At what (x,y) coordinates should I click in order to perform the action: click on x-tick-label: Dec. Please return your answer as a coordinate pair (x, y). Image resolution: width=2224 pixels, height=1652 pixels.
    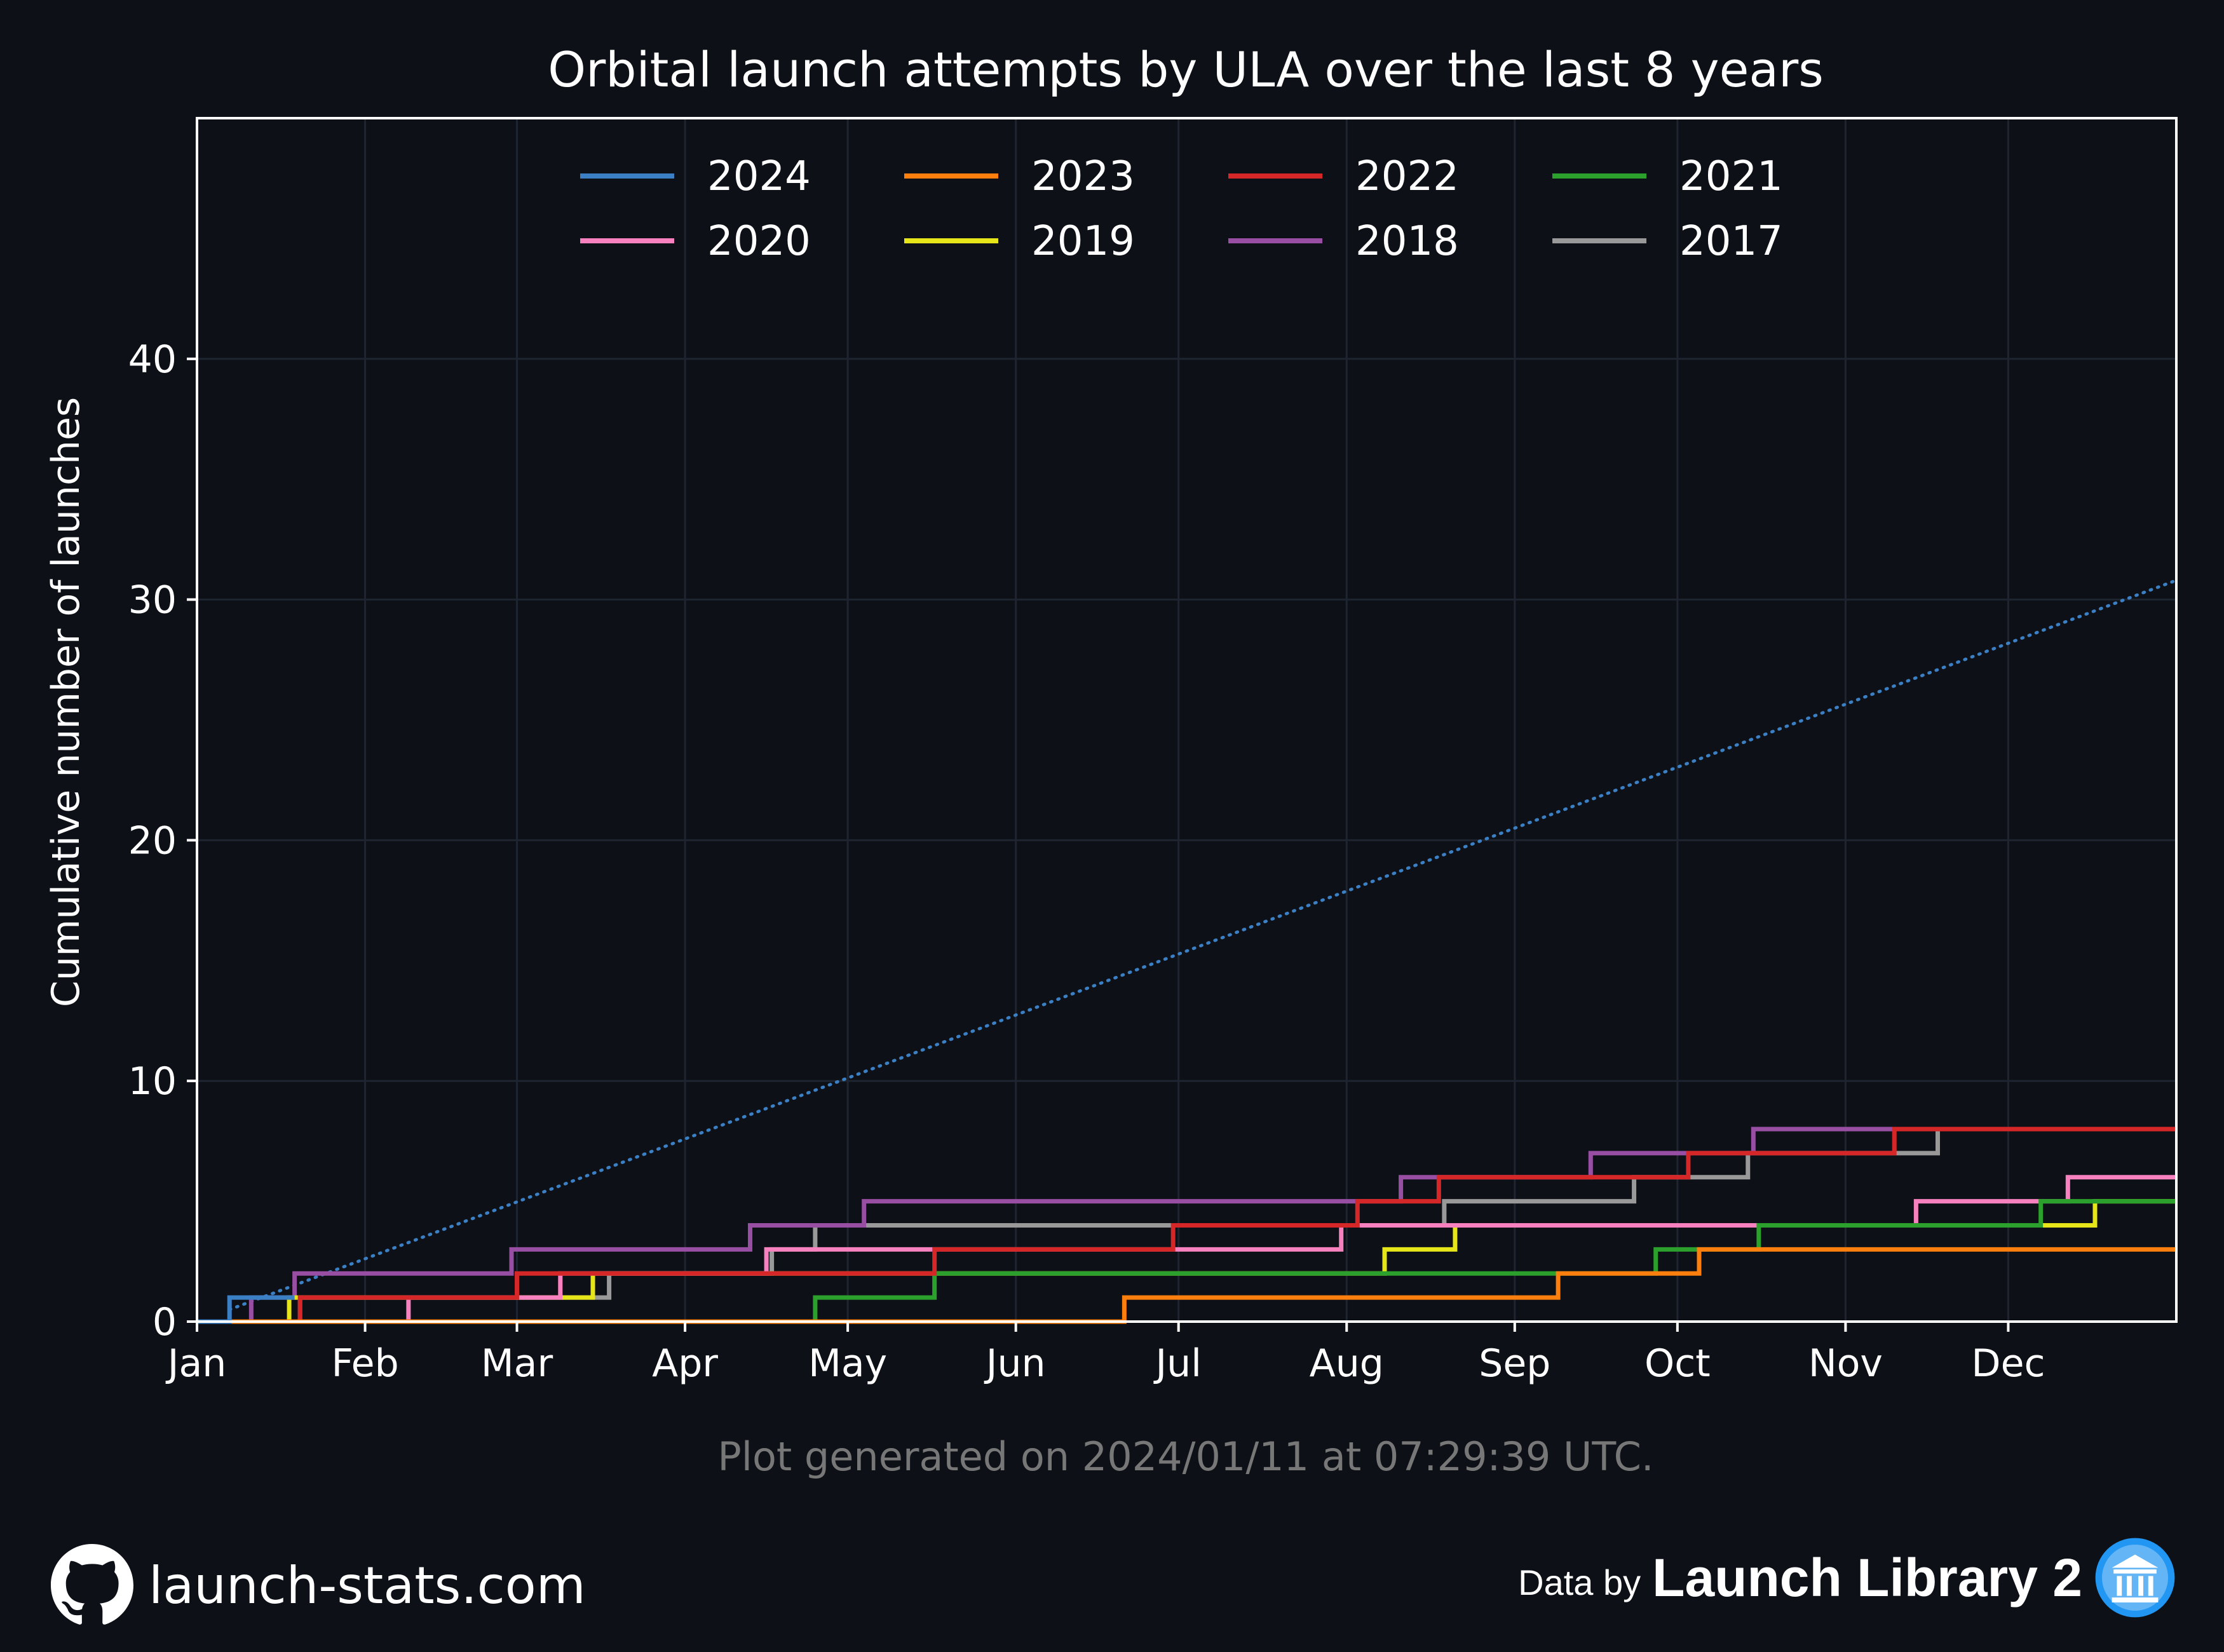
    Looking at the image, I should click on (2008, 1364).